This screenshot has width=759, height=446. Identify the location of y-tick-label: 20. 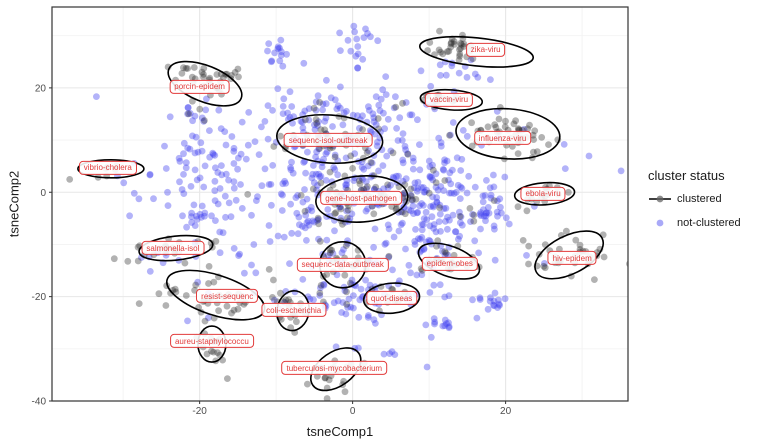
(41, 88).